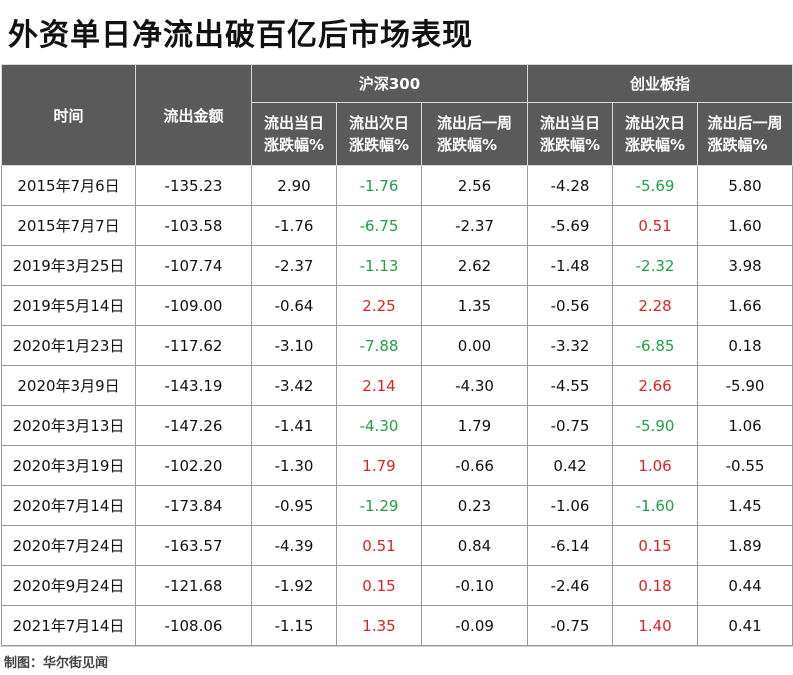 Image resolution: width=793 pixels, height=675 pixels. What do you see at coordinates (474, 545) in the screenshot?
I see `cell-hs-week: 0.84` at bounding box center [474, 545].